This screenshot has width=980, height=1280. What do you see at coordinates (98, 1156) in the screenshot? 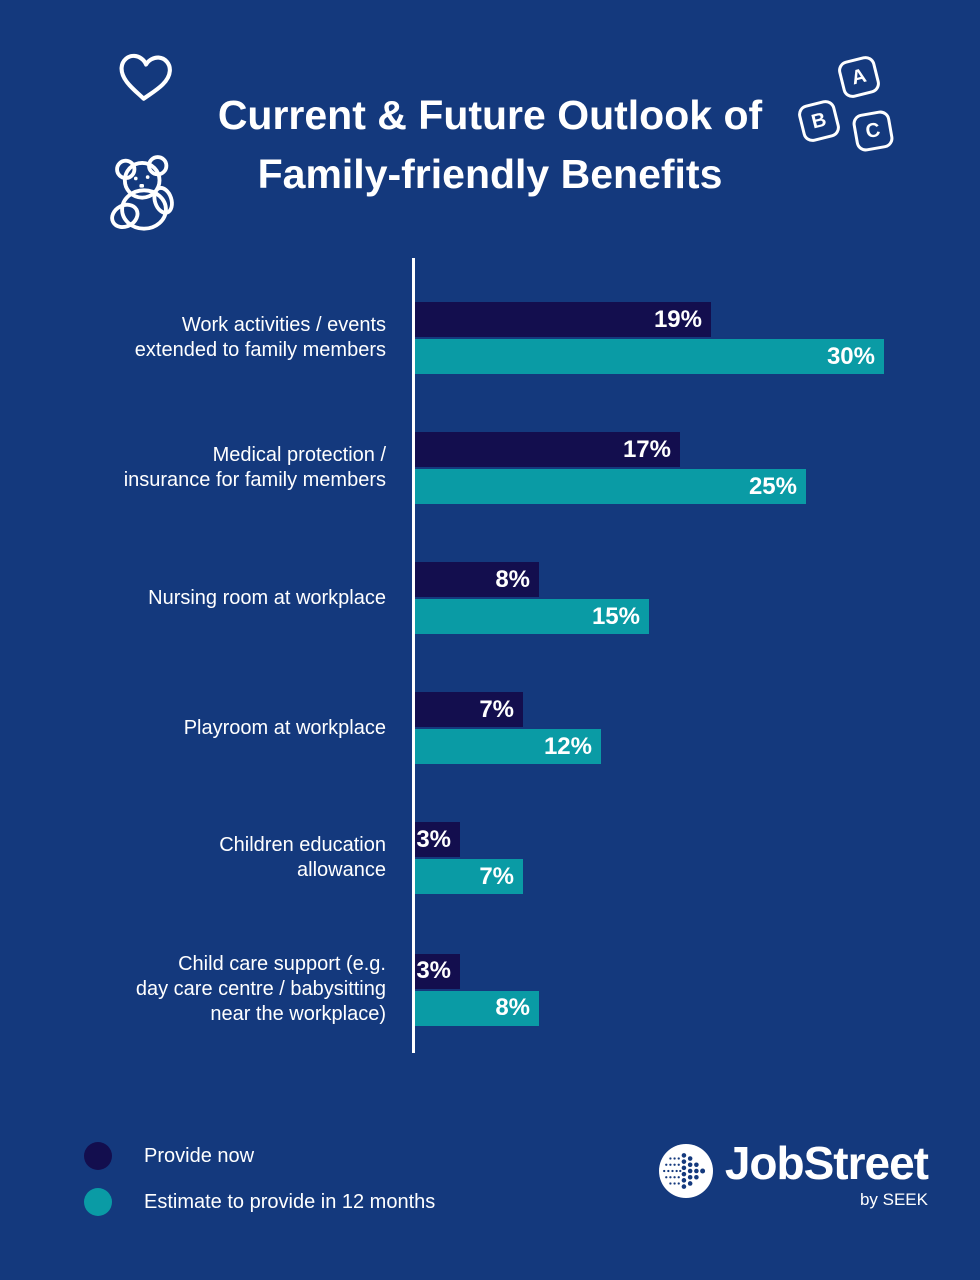
I see `legend-swatch-provide-now` at bounding box center [98, 1156].